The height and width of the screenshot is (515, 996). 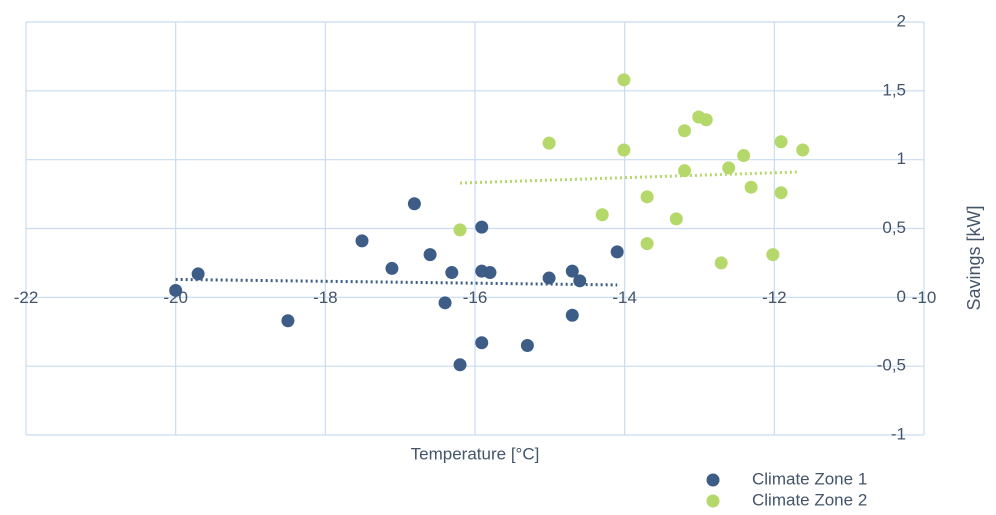 I want to click on x-tick-label: -18, so click(x=325, y=297).